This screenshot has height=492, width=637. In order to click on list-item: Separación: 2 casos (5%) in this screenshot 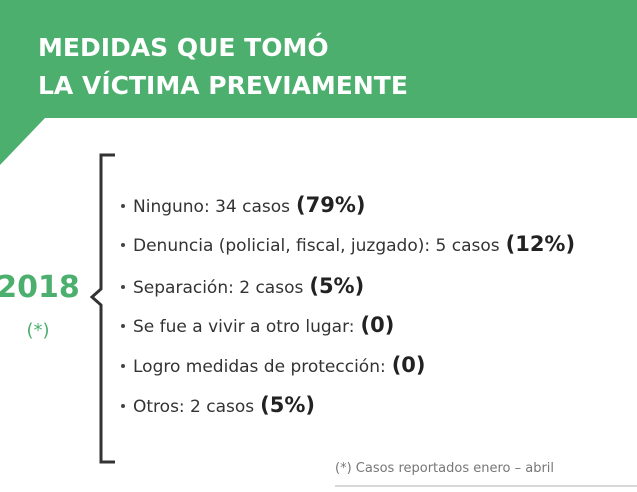, I will do `click(248, 286)`.